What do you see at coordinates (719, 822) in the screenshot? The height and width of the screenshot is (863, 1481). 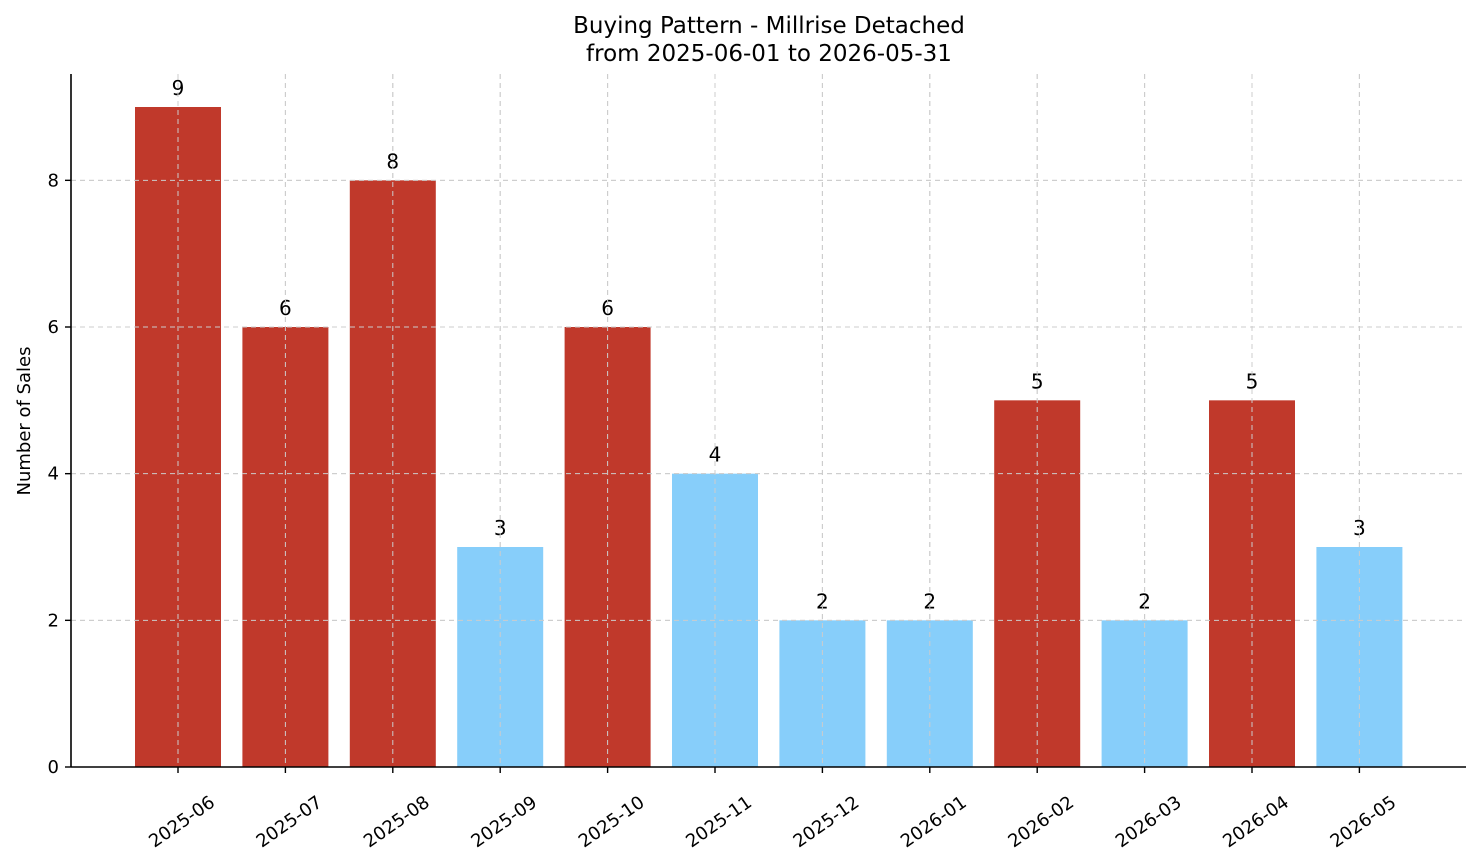 I see `x-tick-label-2025-11: 2025-11` at bounding box center [719, 822].